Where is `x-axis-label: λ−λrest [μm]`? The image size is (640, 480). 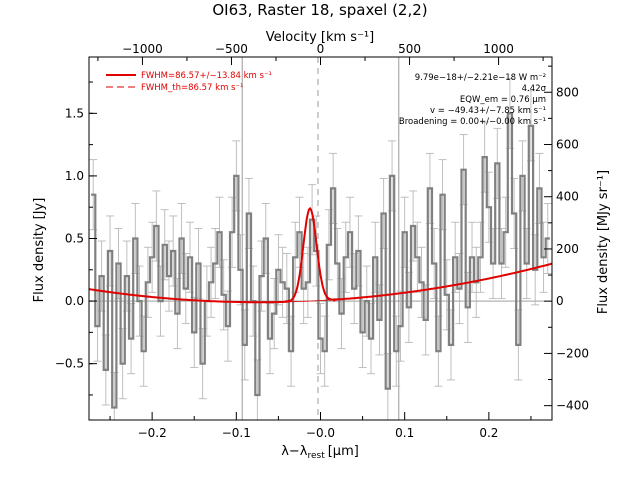 x-axis-label: λ−λrest [μm] is located at coordinates (320, 452).